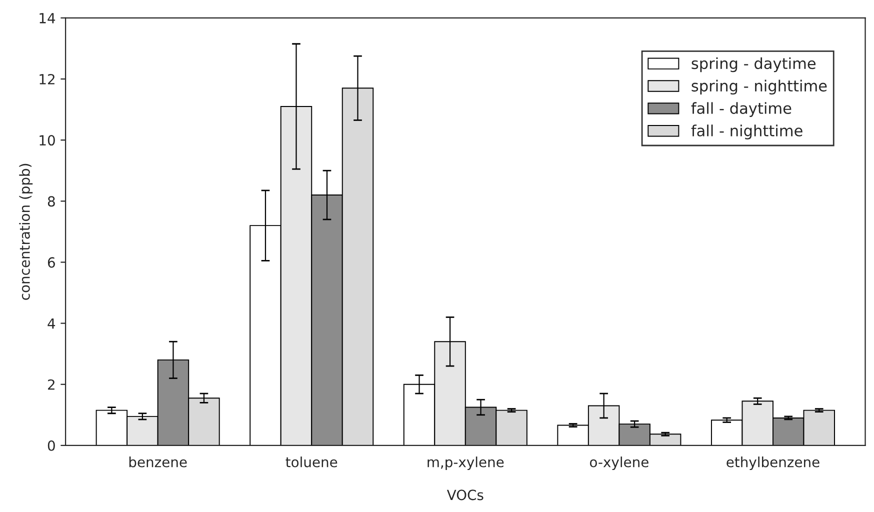 Image resolution: width=874 pixels, height=512 pixels. What do you see at coordinates (48, 18) in the screenshot?
I see `y-tick-label: 14` at bounding box center [48, 18].